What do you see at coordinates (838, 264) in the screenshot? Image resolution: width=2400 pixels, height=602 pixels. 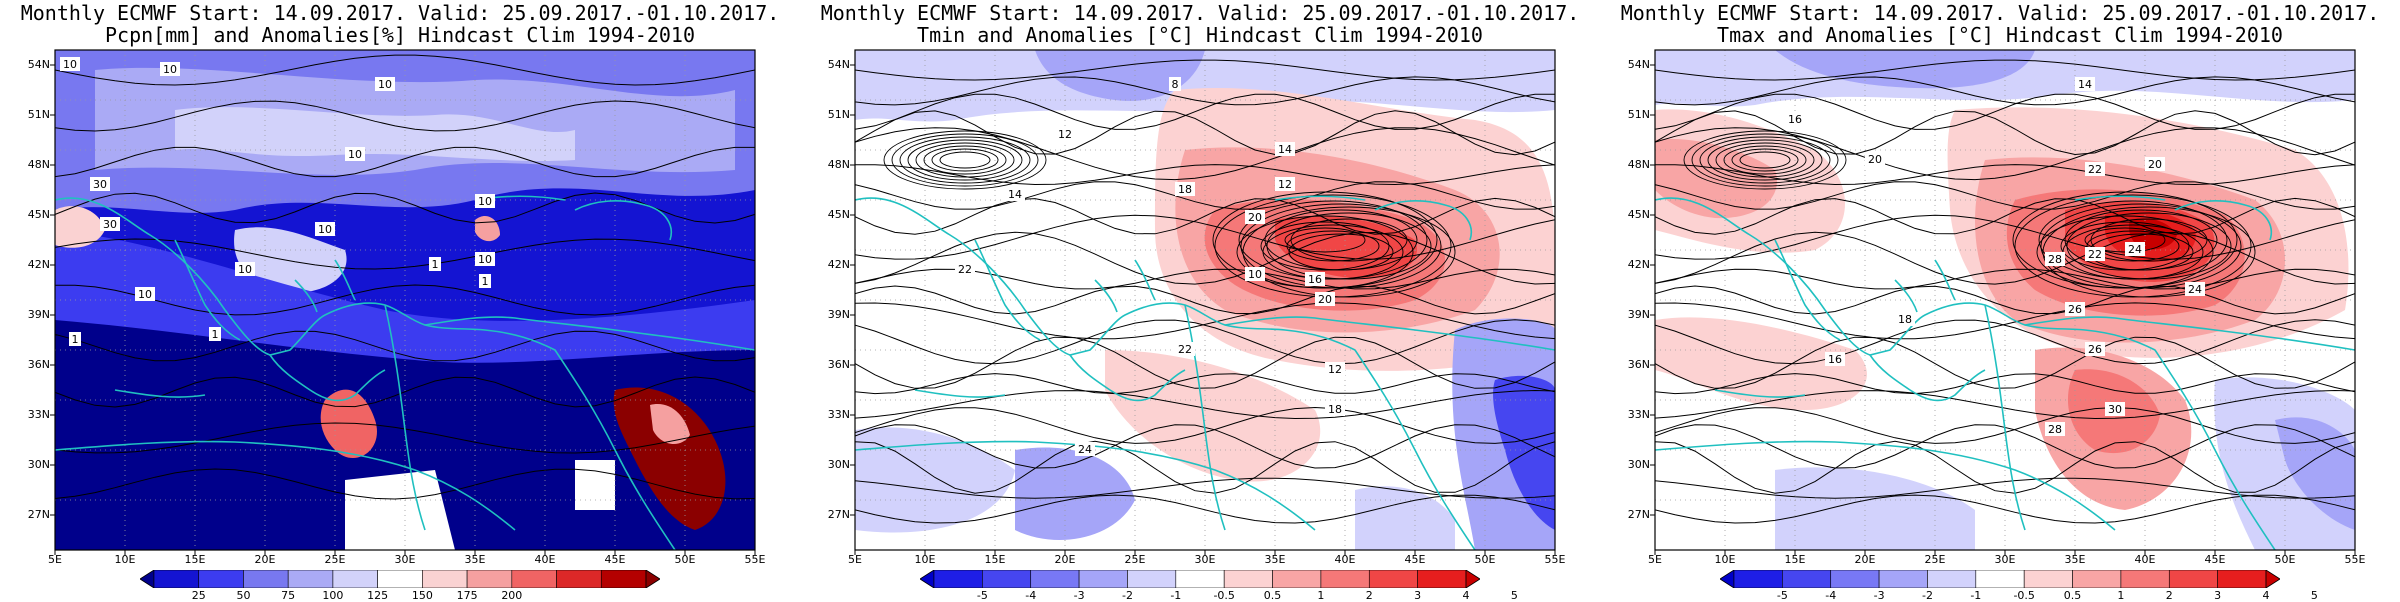 I see `latitude-label: 42N` at bounding box center [838, 264].